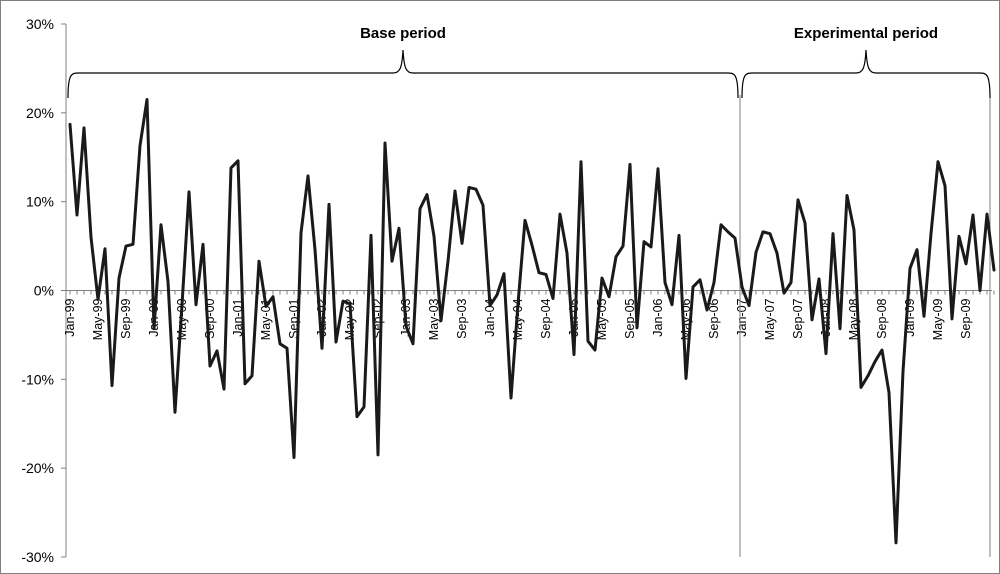 This screenshot has width=1000, height=574. What do you see at coordinates (70, 317) in the screenshot?
I see `x-tick-label: Jan-99` at bounding box center [70, 317].